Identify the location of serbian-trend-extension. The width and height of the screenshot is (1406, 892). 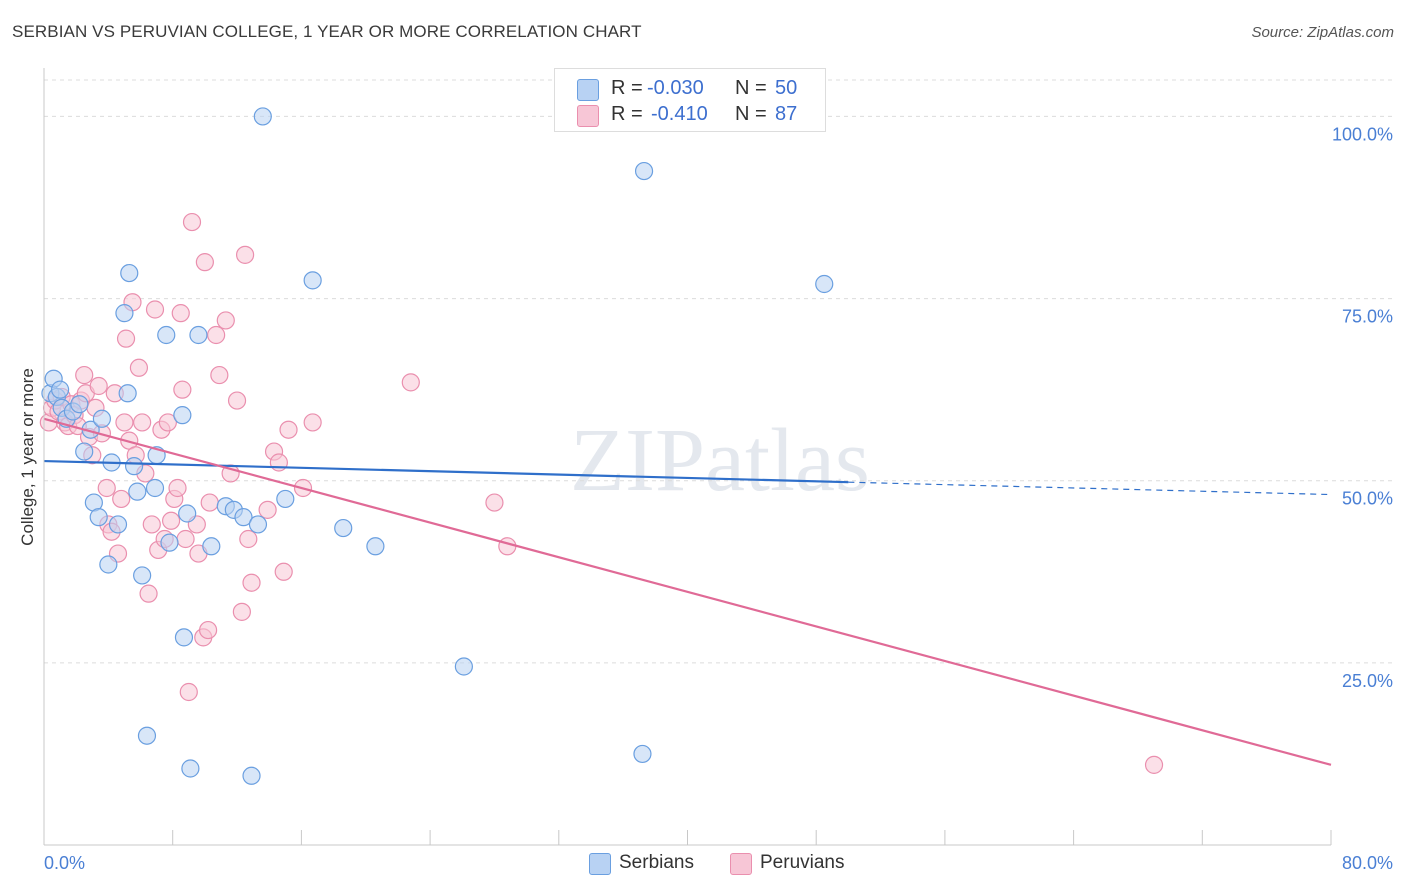
(1090, 488).